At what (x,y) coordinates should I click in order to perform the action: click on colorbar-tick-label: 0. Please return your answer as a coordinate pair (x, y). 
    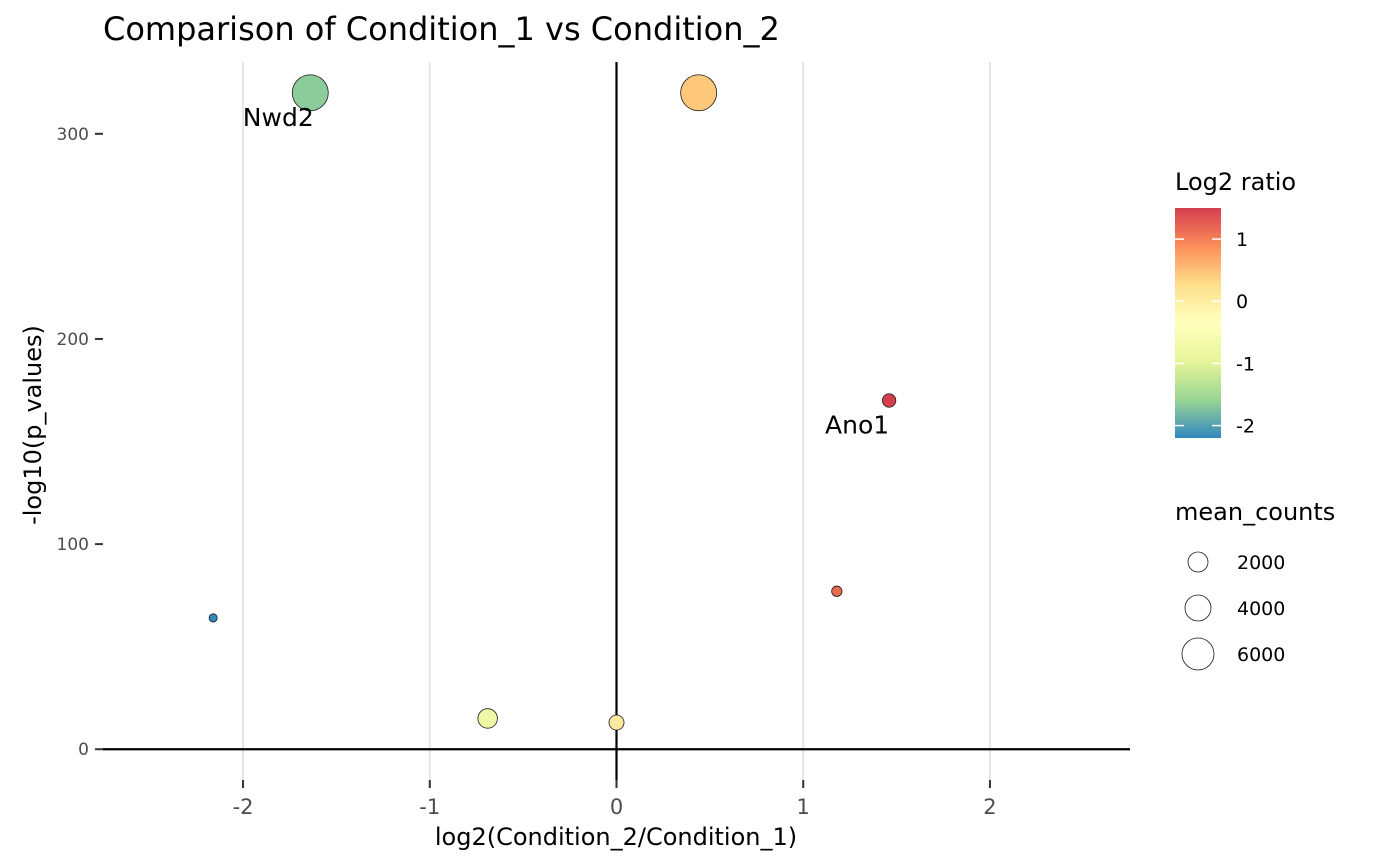
    Looking at the image, I should click on (1242, 302).